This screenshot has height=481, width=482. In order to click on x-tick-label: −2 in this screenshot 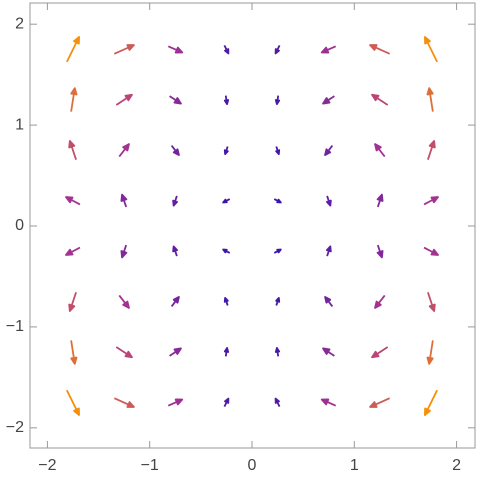, I will do `click(47, 465)`.